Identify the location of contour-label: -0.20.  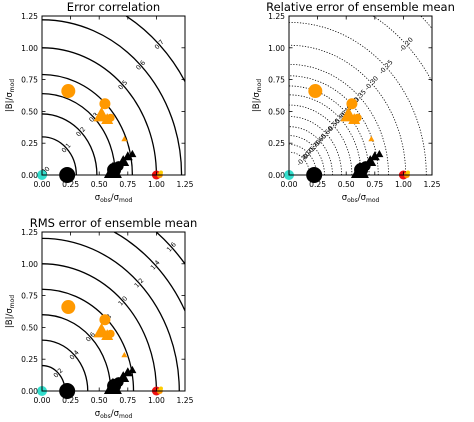
(406, 45).